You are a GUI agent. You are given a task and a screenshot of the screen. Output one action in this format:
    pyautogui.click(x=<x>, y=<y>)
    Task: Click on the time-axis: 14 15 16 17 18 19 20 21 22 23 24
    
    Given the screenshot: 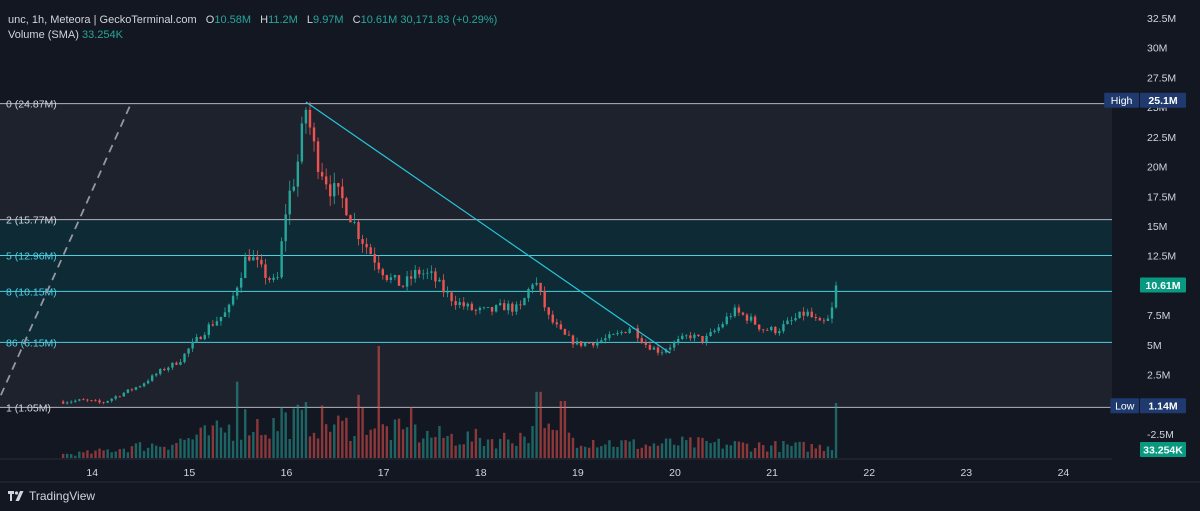 What is the action you would take?
    pyautogui.click(x=600, y=470)
    